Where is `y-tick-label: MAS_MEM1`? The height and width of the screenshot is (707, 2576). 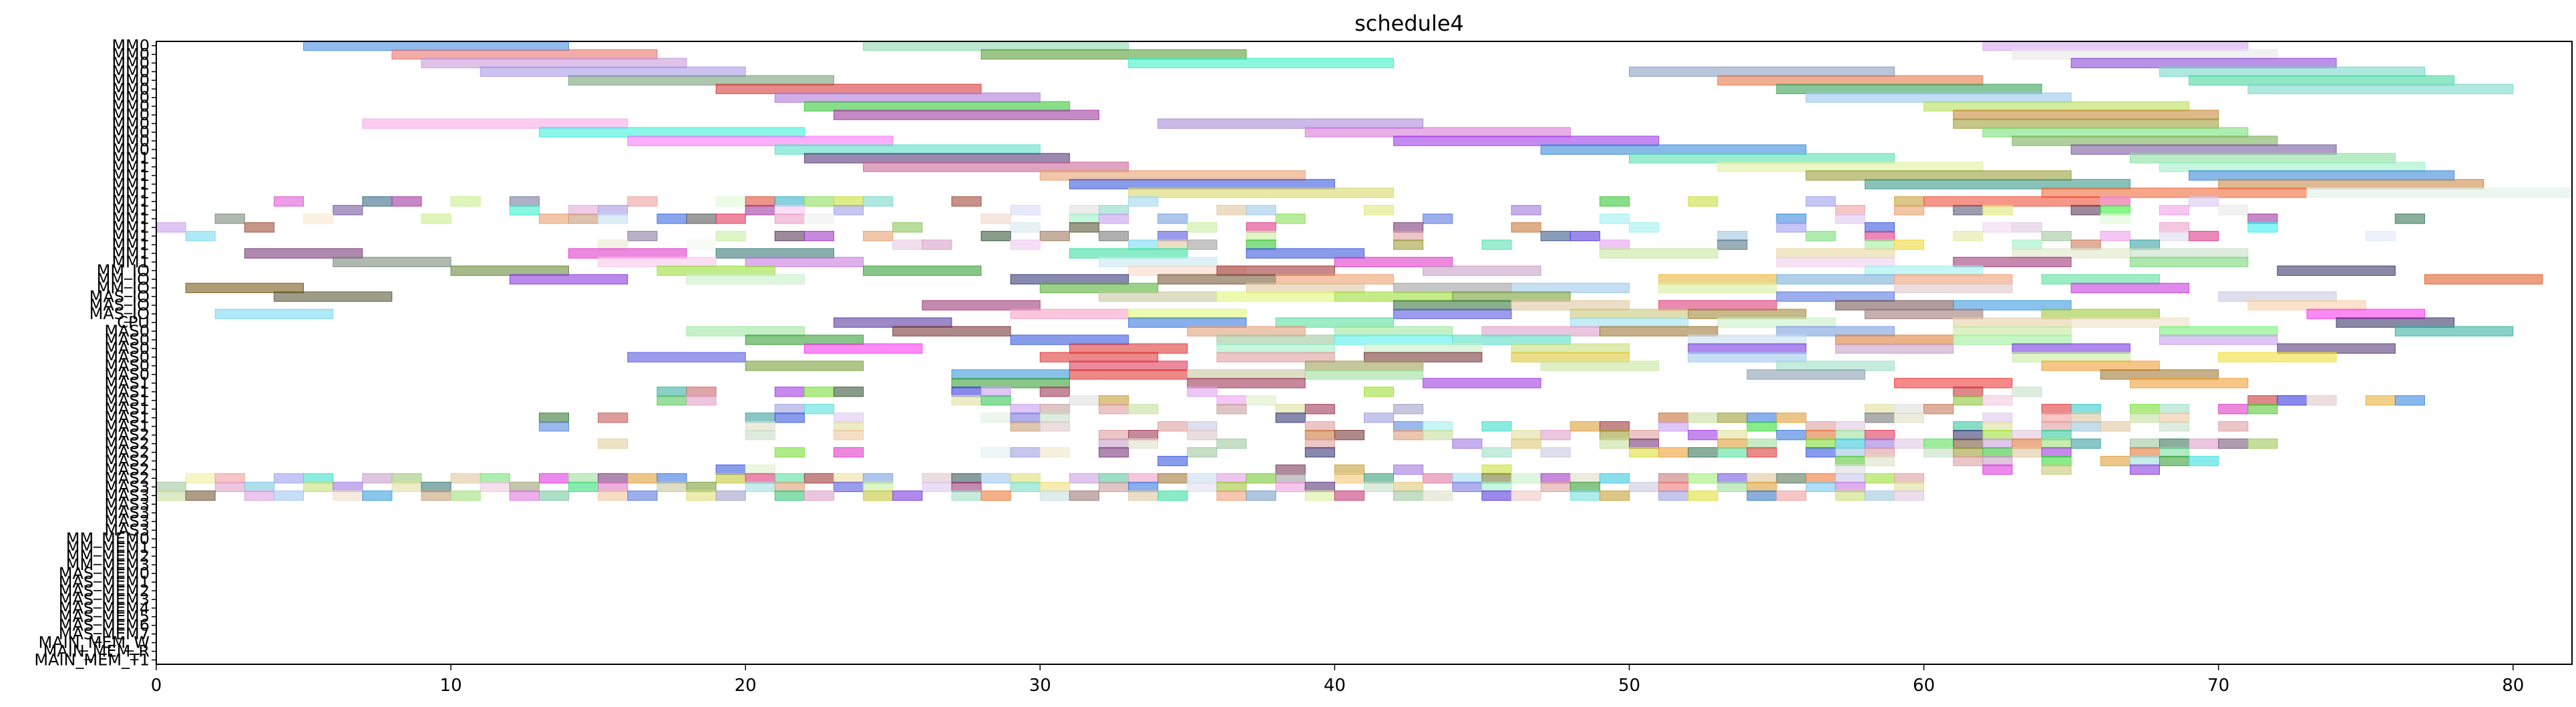
y-tick-label: MAS_MEM1 is located at coordinates (105, 583).